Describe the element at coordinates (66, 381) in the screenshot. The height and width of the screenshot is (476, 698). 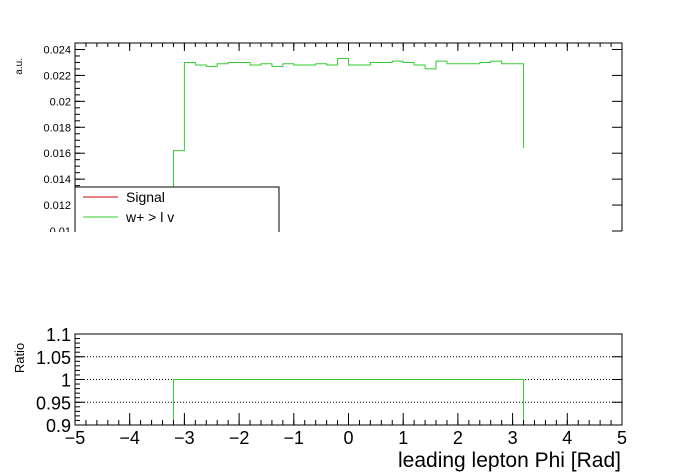
I see `ratio-y-tick-label: 1` at that location.